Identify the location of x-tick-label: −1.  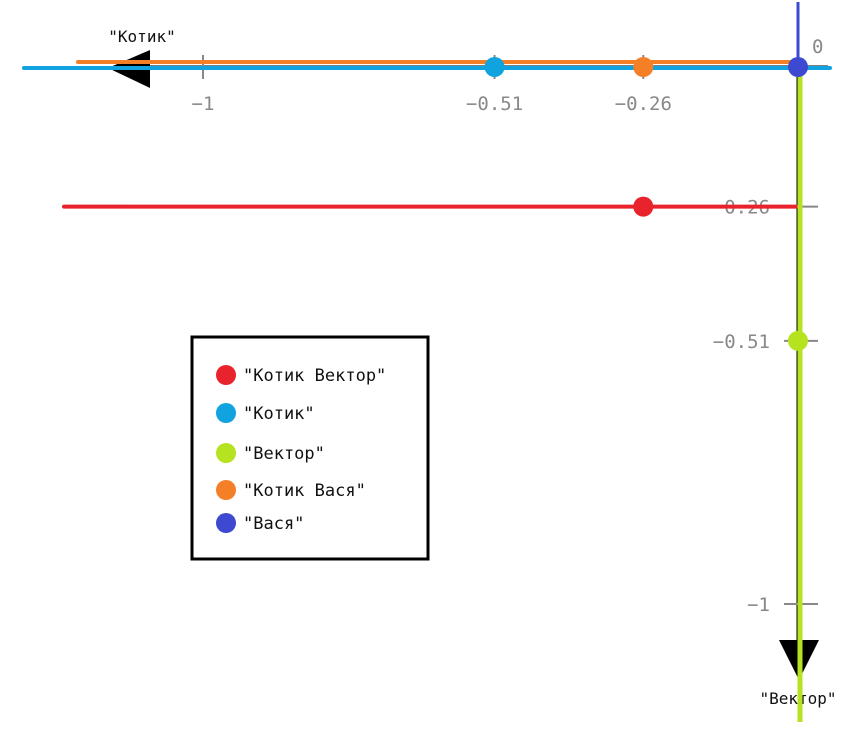
(203, 104).